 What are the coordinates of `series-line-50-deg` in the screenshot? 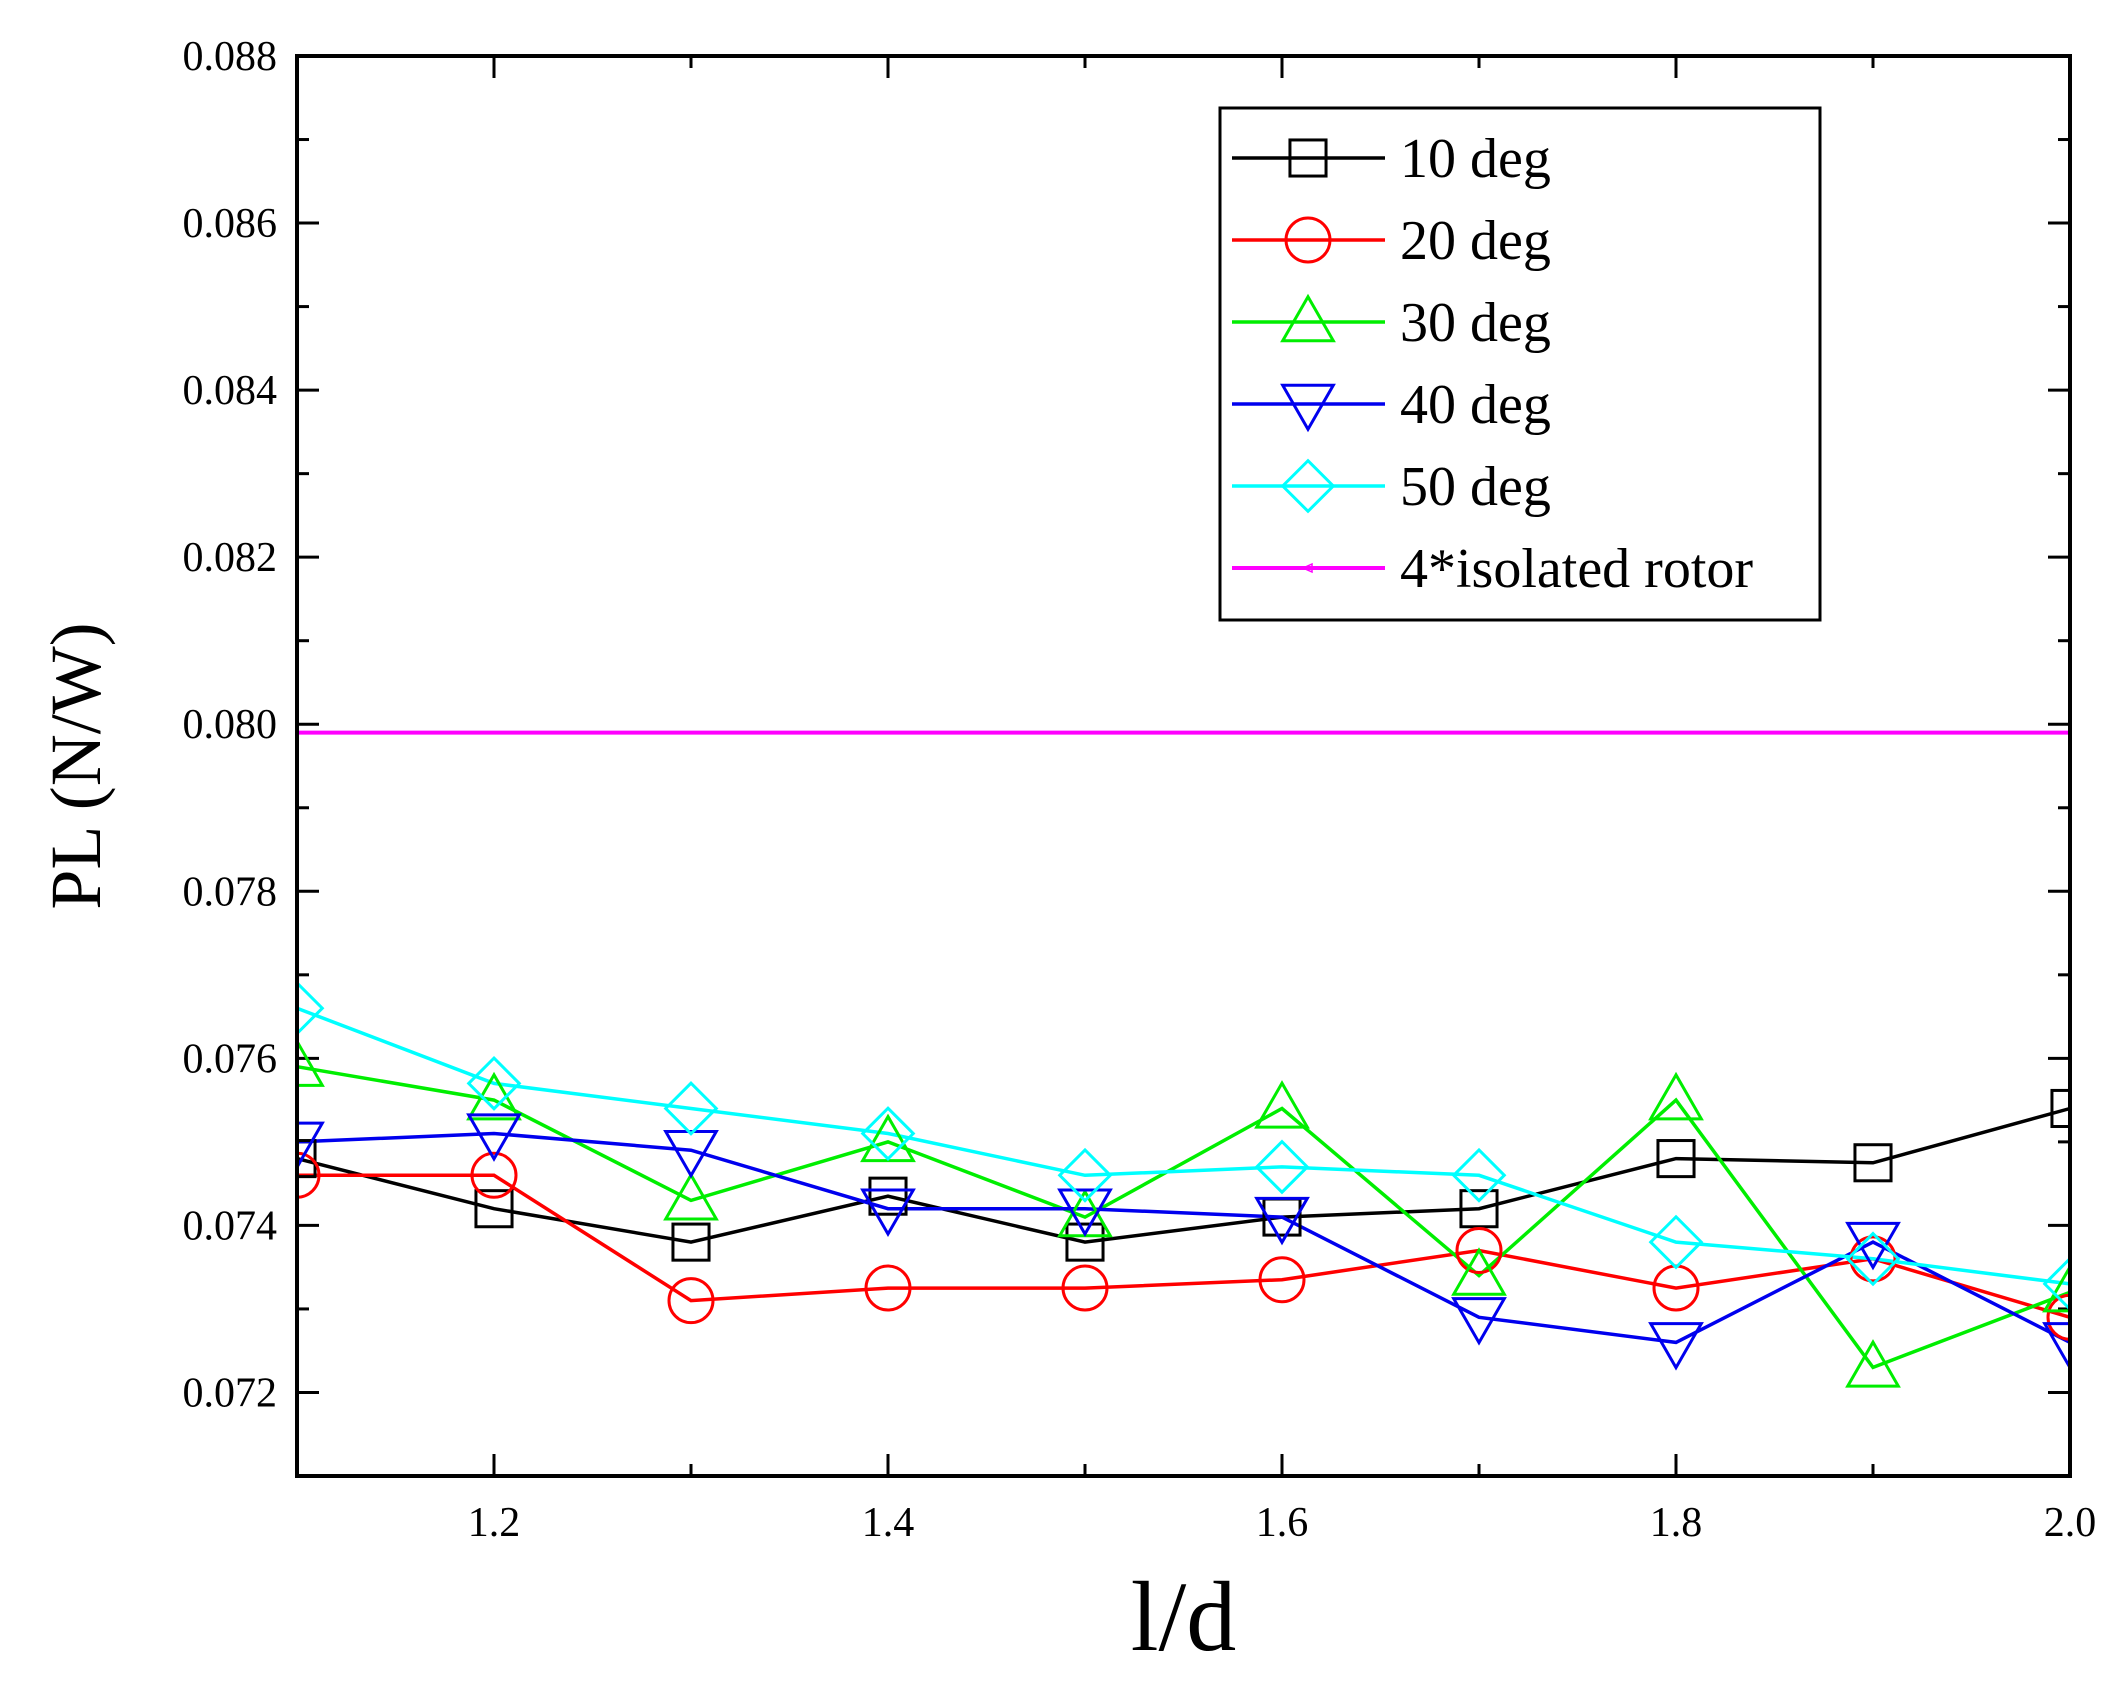 It's located at (1183, 1146).